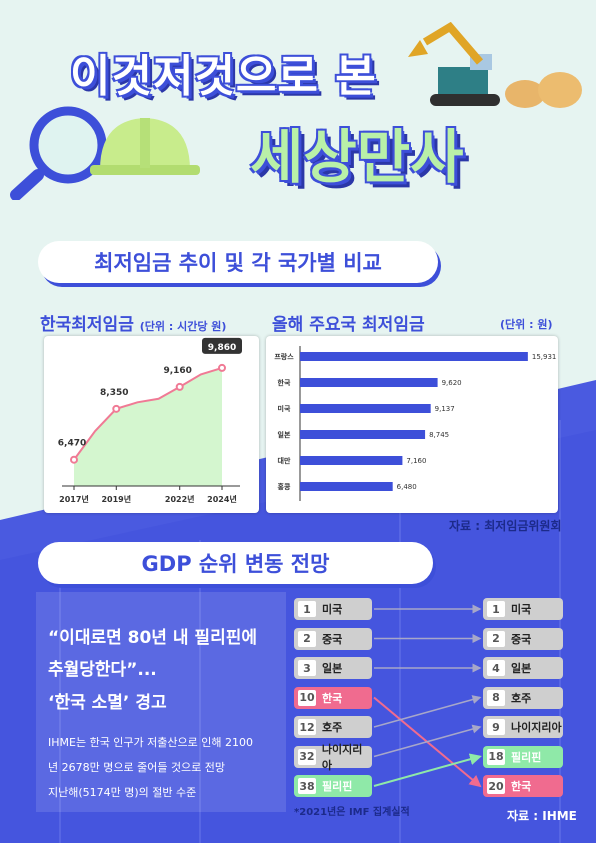  What do you see at coordinates (445, 409) in the screenshot?
I see `value-label: 9,137` at bounding box center [445, 409].